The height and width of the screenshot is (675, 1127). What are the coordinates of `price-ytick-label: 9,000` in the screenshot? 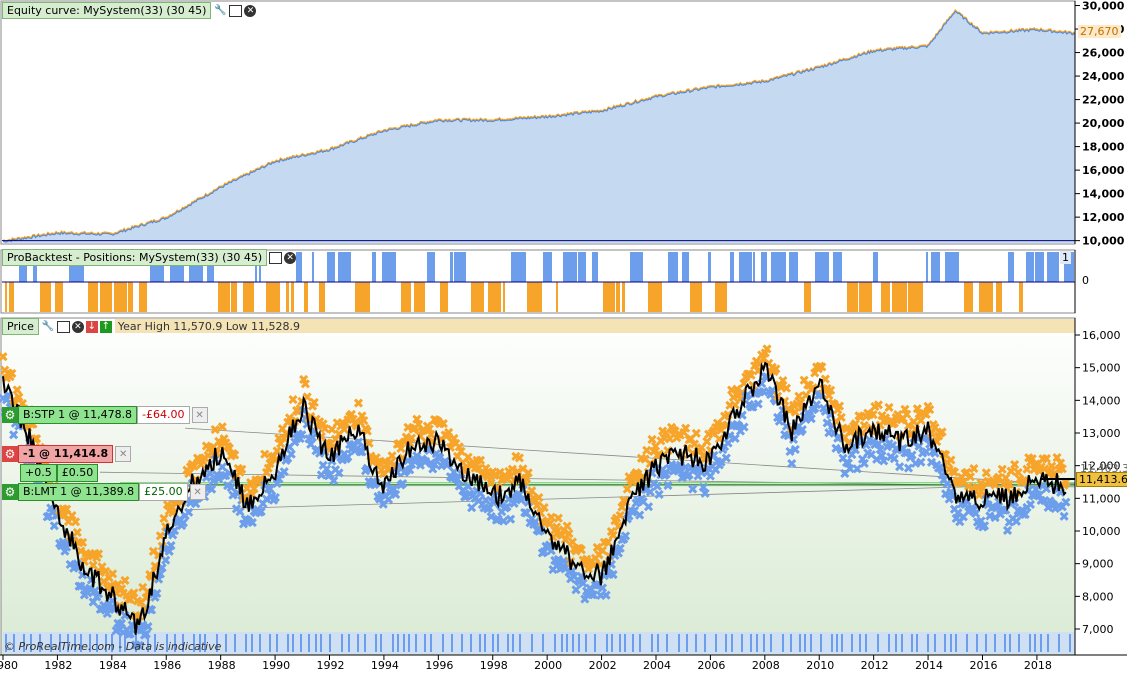 It's located at (1098, 564).